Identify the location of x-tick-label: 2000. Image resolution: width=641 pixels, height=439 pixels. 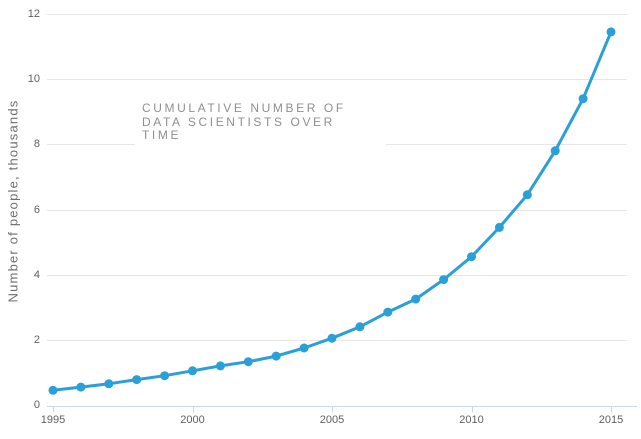
(192, 420).